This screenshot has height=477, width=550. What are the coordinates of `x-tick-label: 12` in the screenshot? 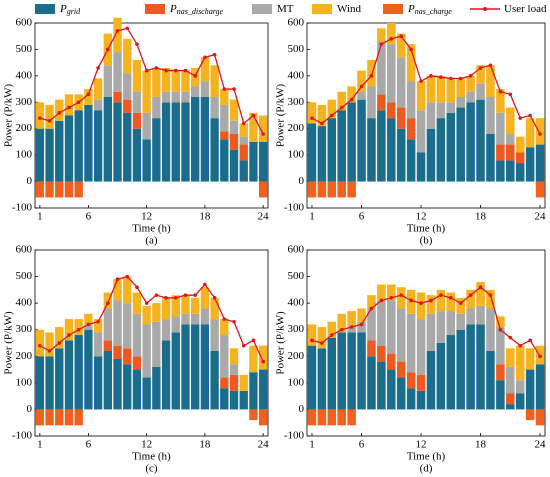 It's located at (146, 217).